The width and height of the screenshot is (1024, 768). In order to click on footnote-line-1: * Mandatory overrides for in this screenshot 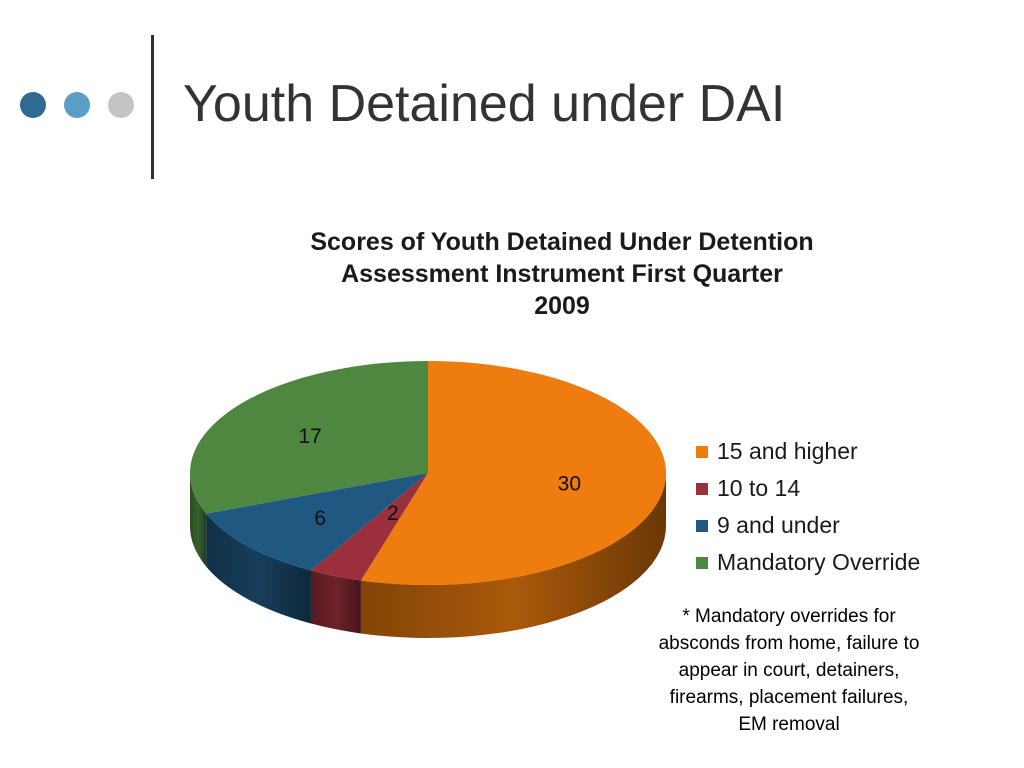, I will do `click(789, 616)`.